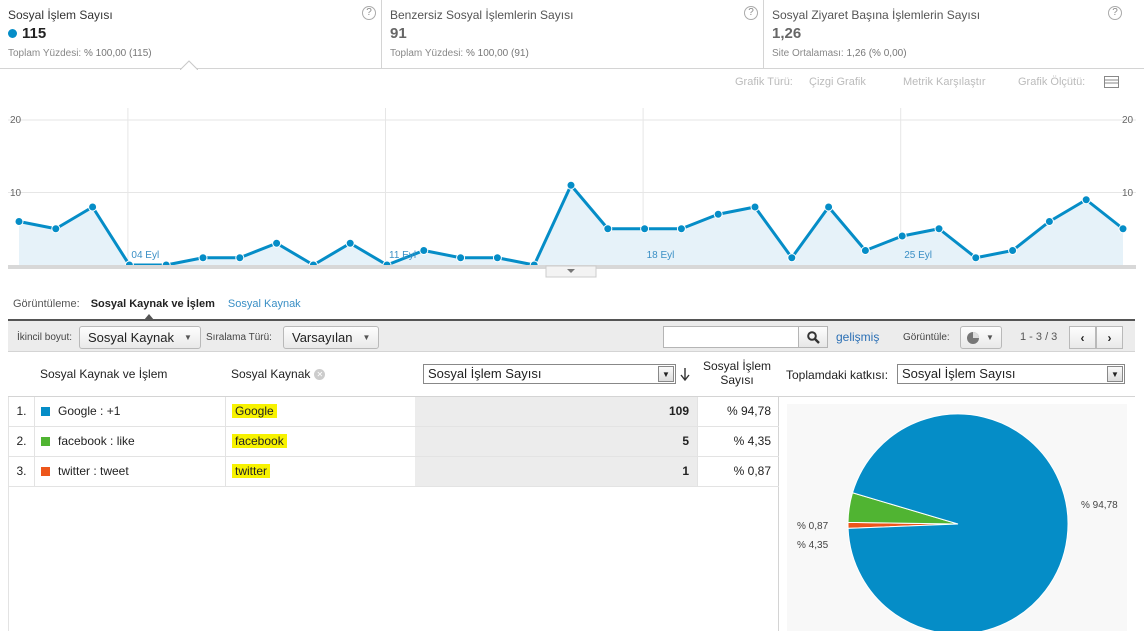 The width and height of the screenshot is (1144, 631). Describe the element at coordinates (45, 337) in the screenshot. I see `secondary-dimension-label: İkincil boyut:` at that location.